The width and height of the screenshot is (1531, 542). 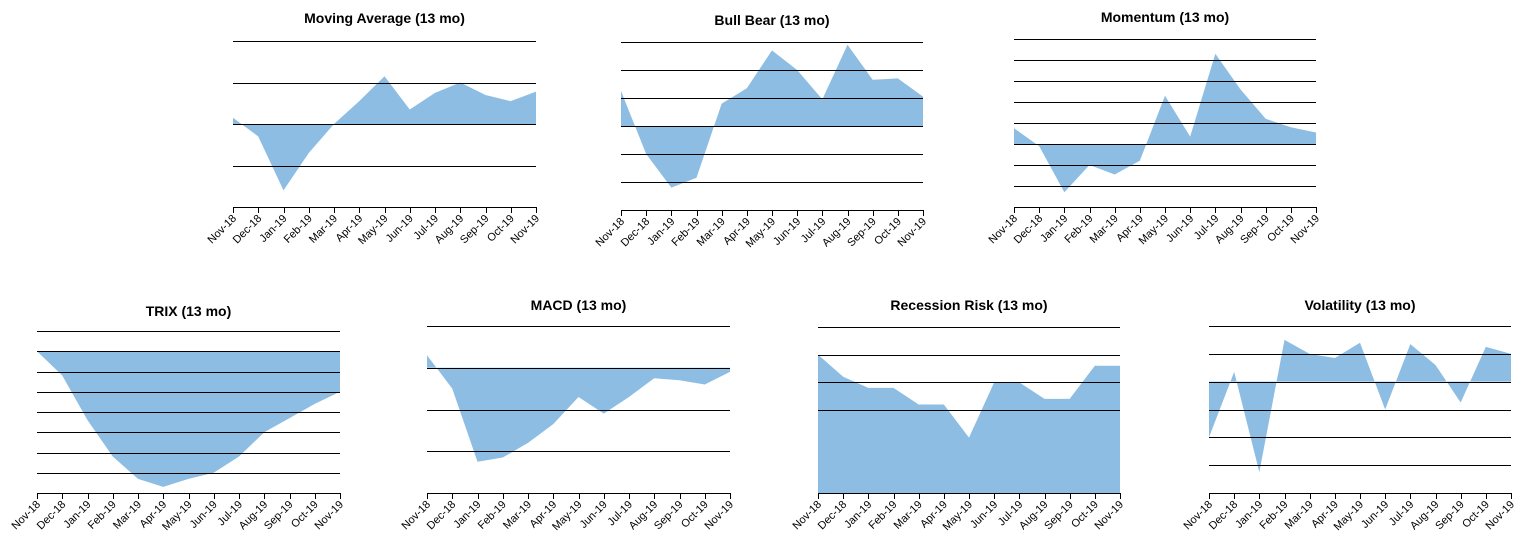 I want to click on volatility-x-tick-label: Dec-18, so click(x=1224, y=516).